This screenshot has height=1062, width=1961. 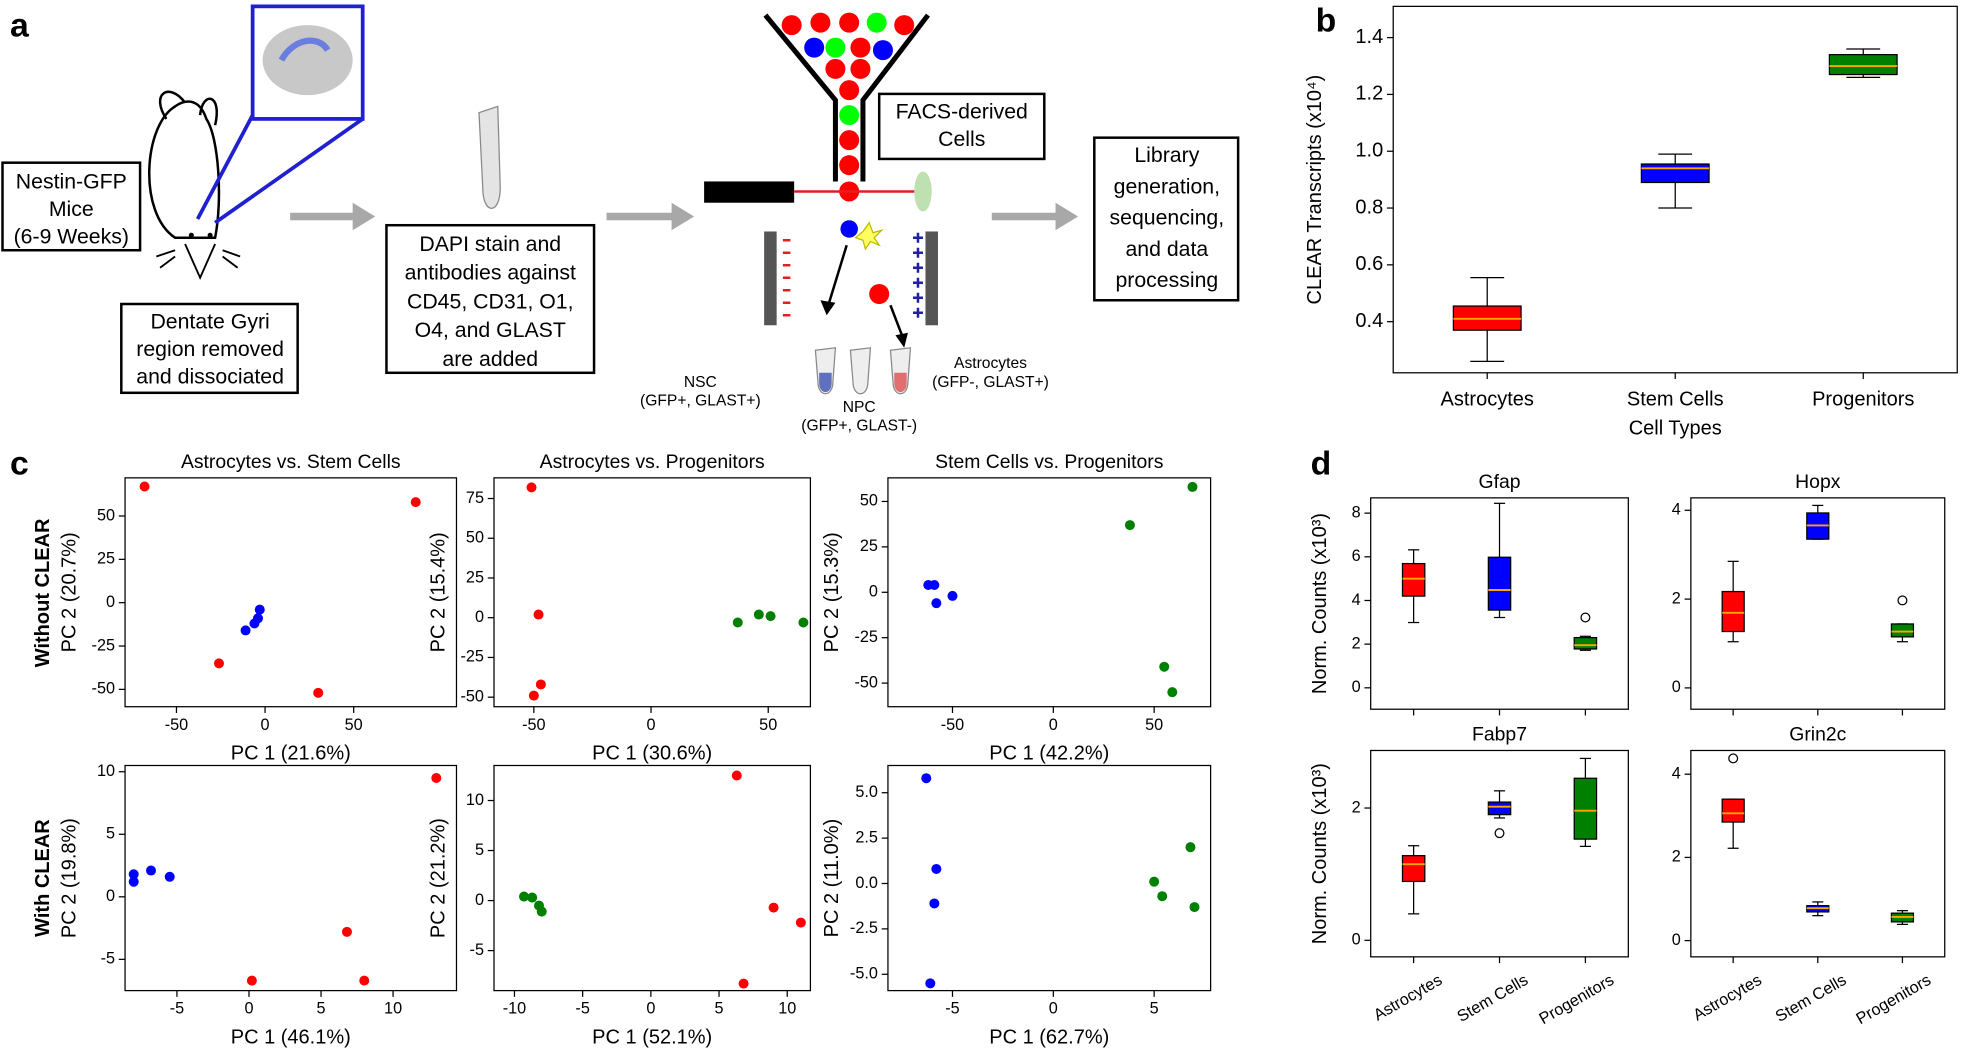 I want to click on deflection-arrow, so click(x=865, y=291).